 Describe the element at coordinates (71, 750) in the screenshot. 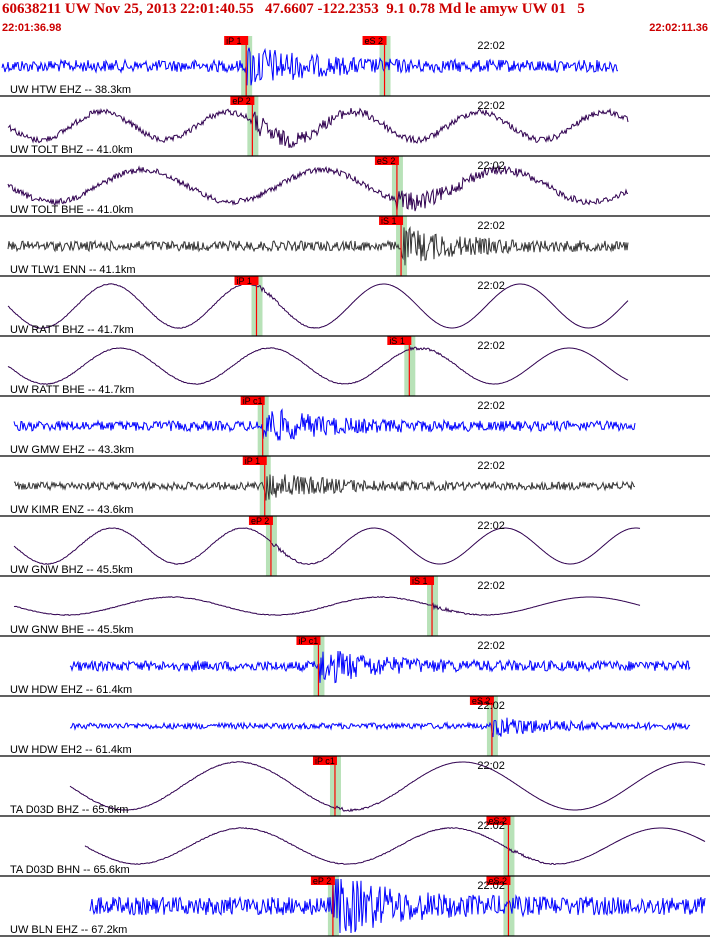

I see `trace-label-11: UW HDW EH2 -- 61.4km` at that location.